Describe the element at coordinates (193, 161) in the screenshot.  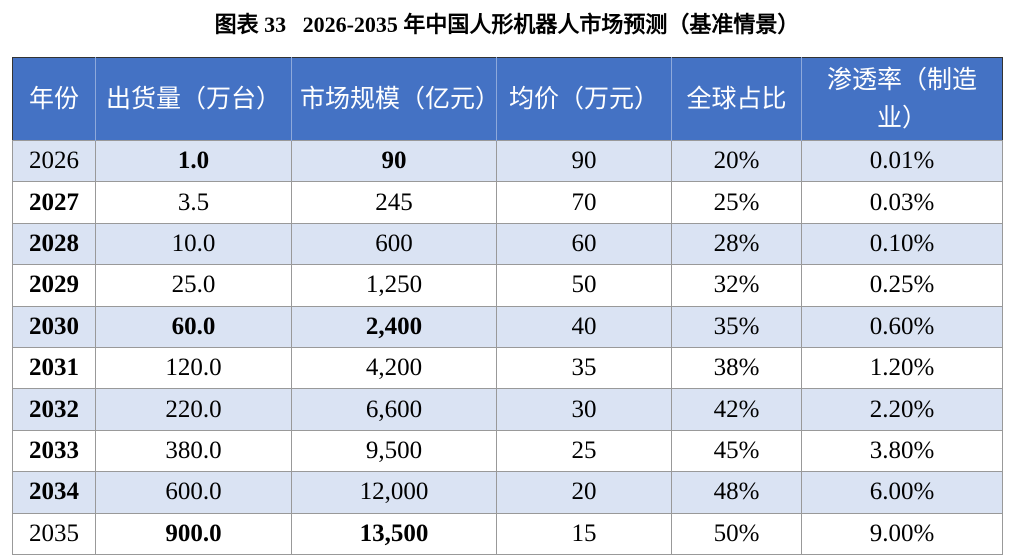
I see `data-cell: 1.0` at that location.